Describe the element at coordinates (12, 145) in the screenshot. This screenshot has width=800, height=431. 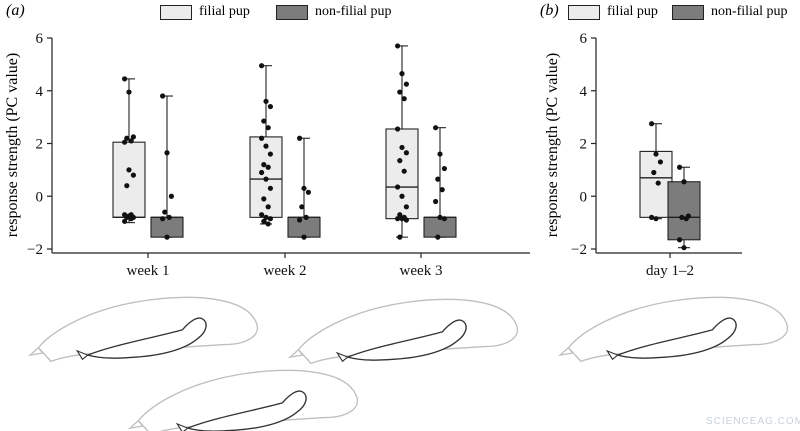
I see `y-axis-label-a: response strength (PC value)` at that location.